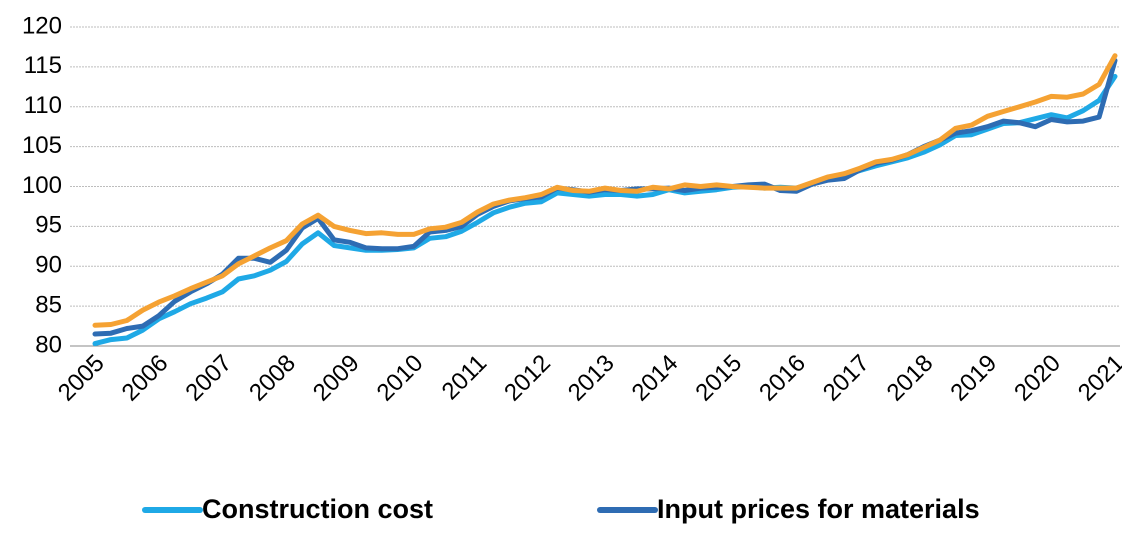 This screenshot has width=1122, height=552. Describe the element at coordinates (42, 25) in the screenshot. I see `y-tick-label: 120` at that location.